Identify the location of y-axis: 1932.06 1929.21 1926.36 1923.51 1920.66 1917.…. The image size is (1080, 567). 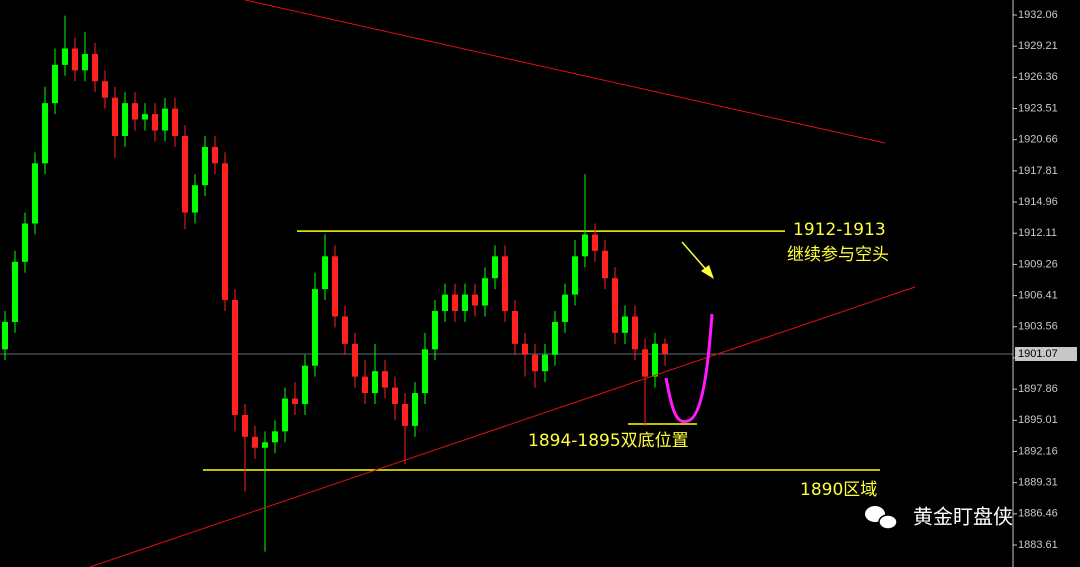
(1035, 280).